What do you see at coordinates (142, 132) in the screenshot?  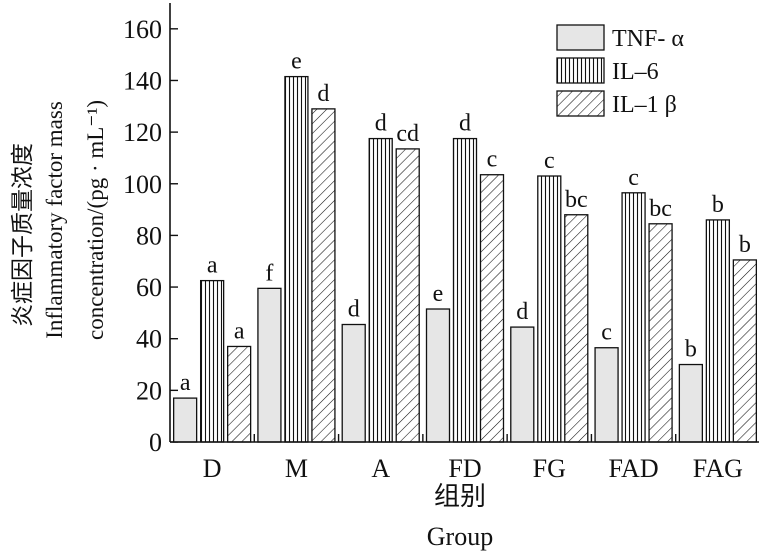 I see `y-tick-label: 120` at bounding box center [142, 132].